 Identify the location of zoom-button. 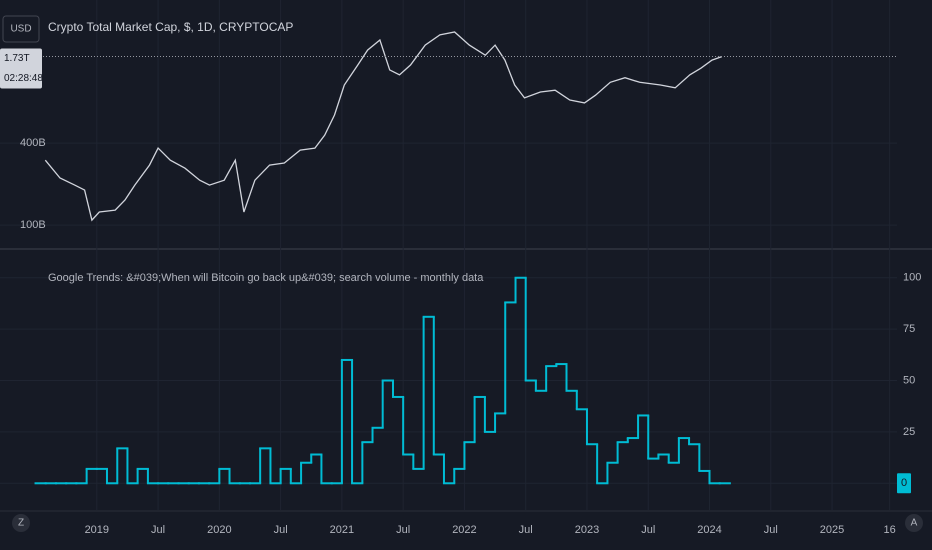
(21, 523).